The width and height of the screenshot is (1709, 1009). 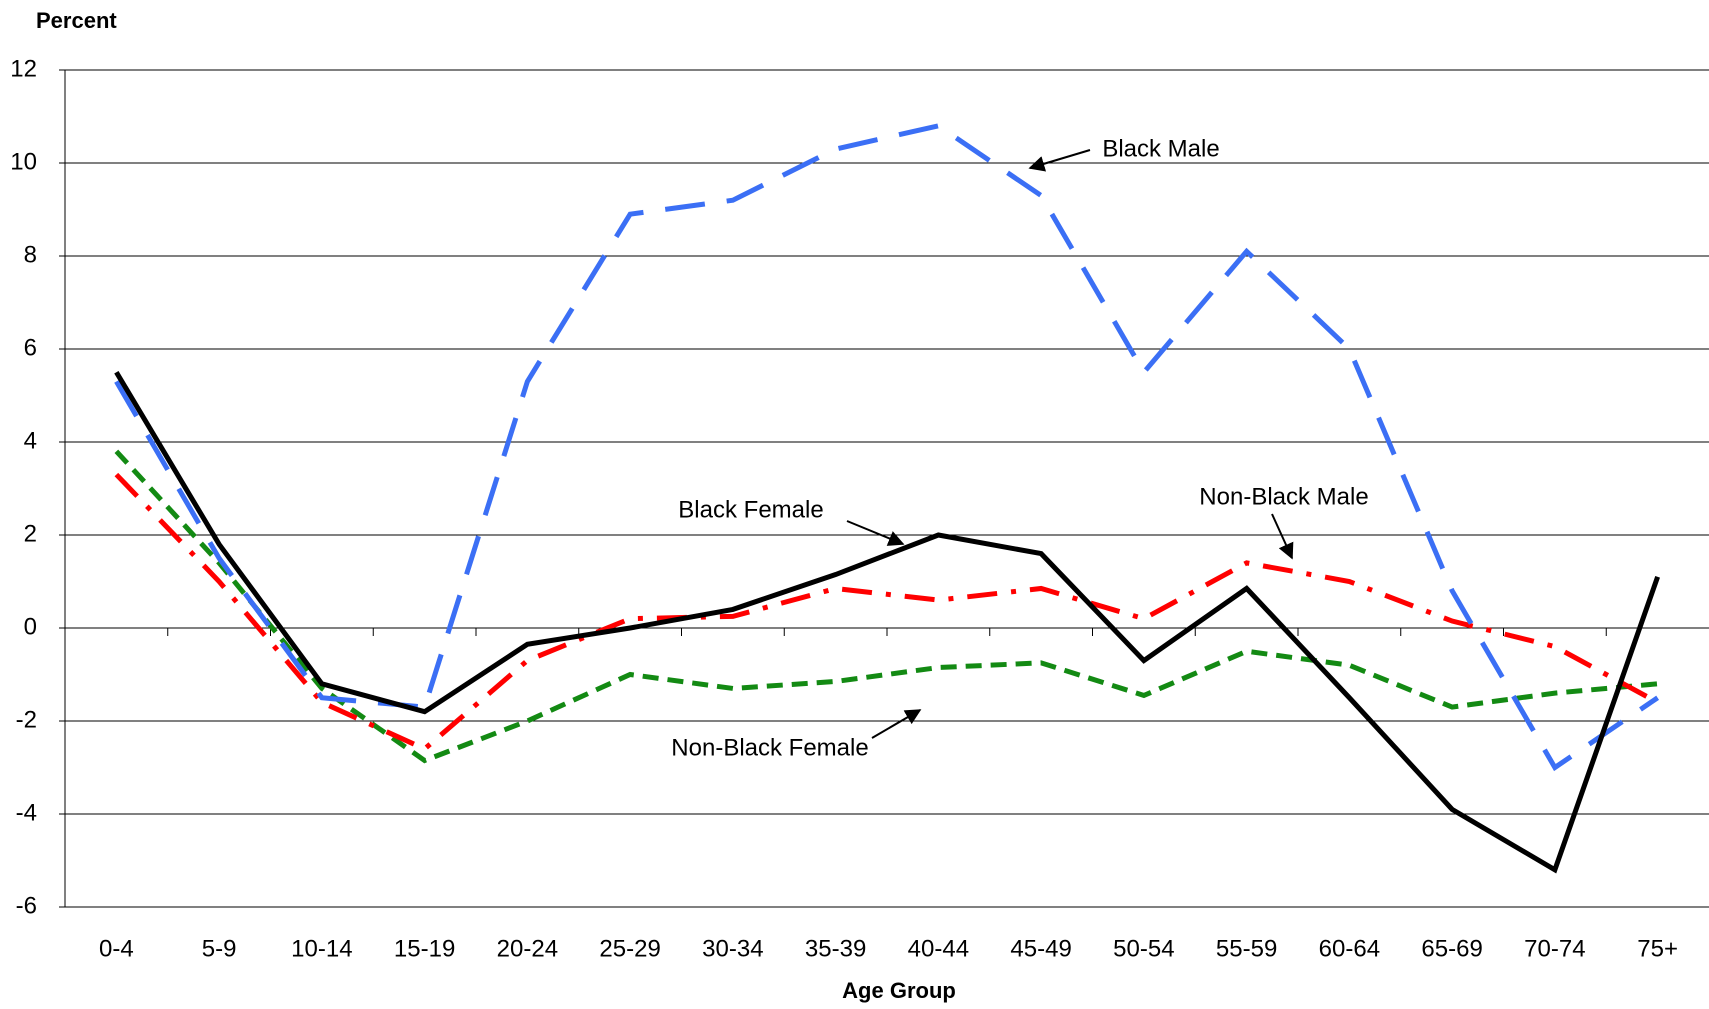 What do you see at coordinates (1554, 948) in the screenshot?
I see `x-tick-label: 70-74` at bounding box center [1554, 948].